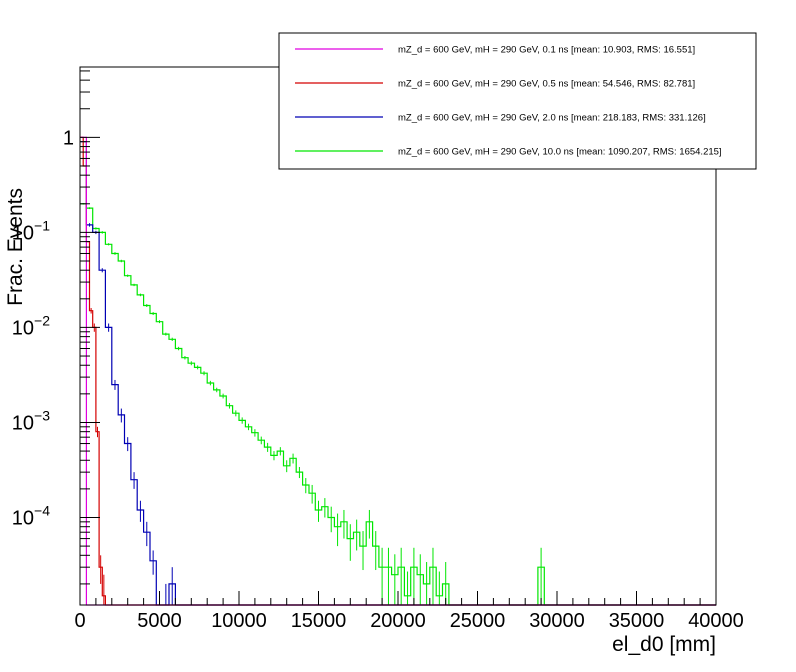 This screenshot has width=796, height=672. Describe the element at coordinates (79, 621) in the screenshot. I see `x-tick-label: 0` at that location.